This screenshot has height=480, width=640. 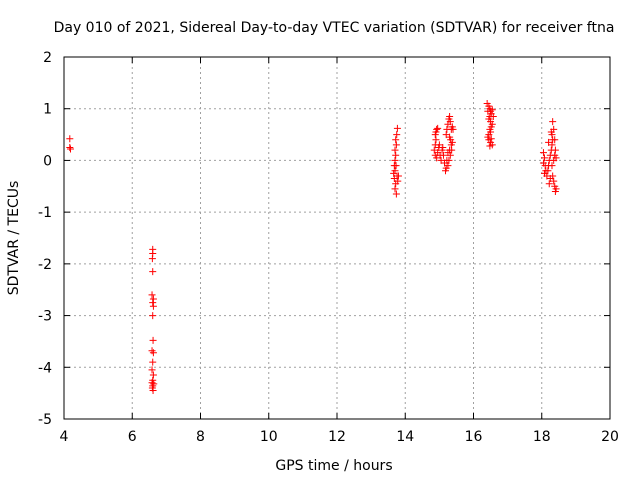 What do you see at coordinates (45, 420) in the screenshot?
I see `y-tick-label: -5` at bounding box center [45, 420].